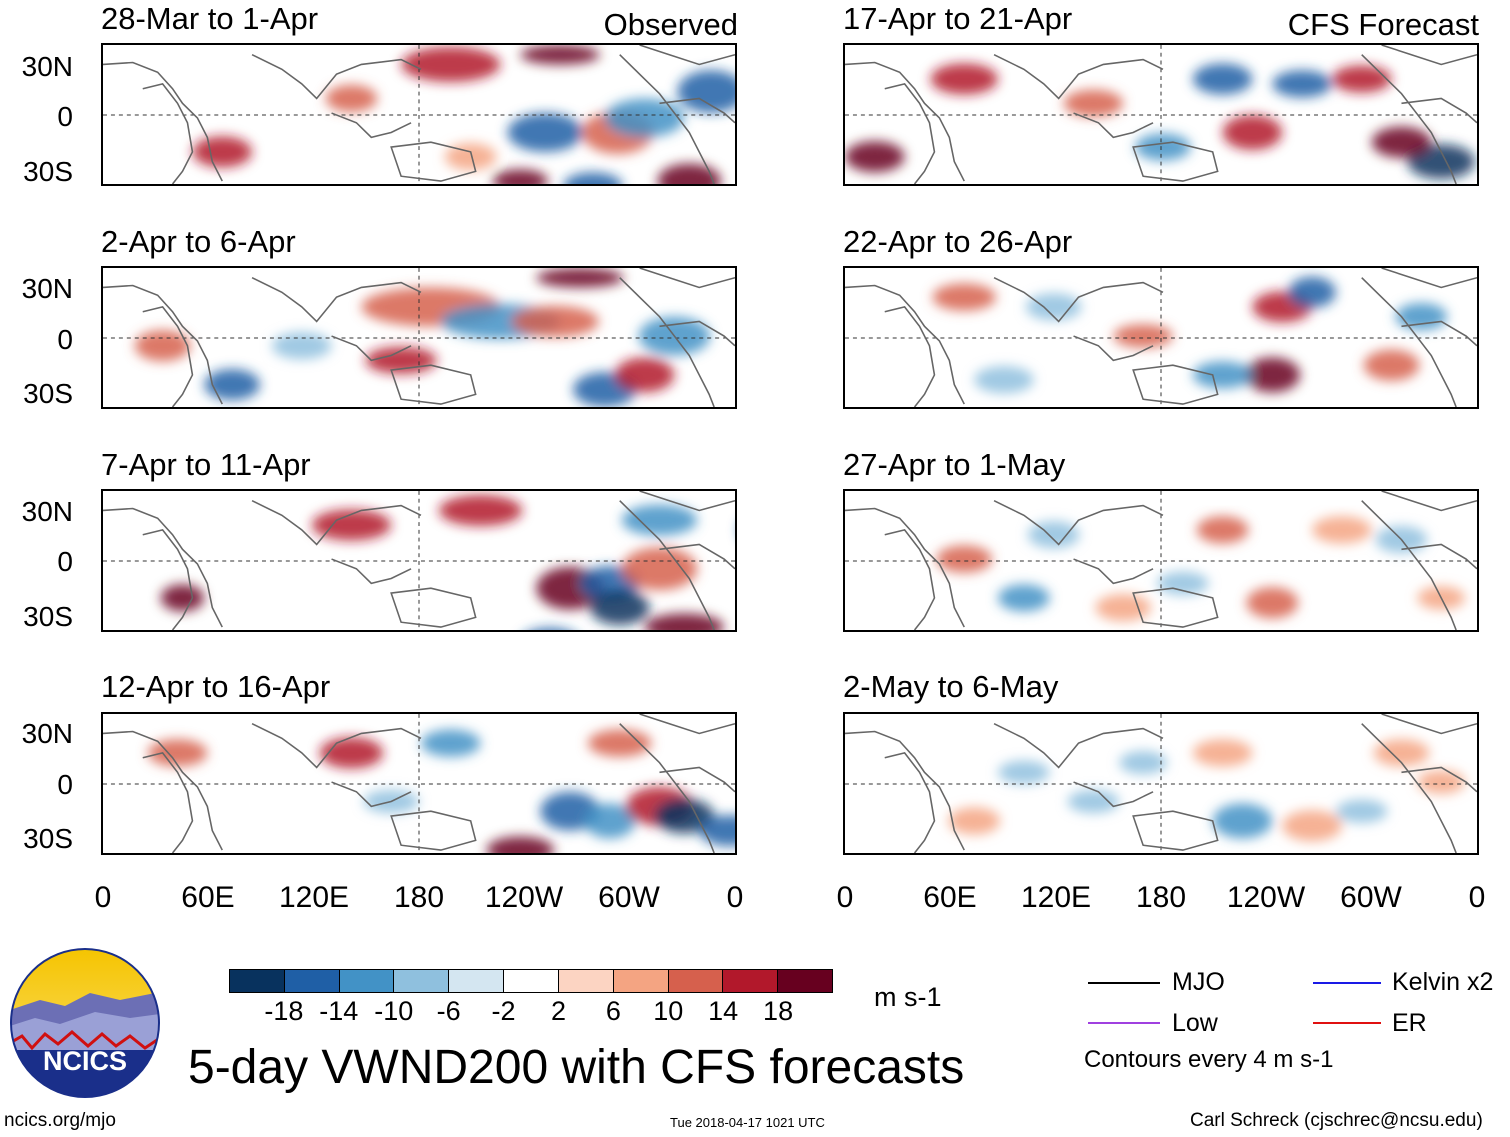 The width and height of the screenshot is (1510, 1137). What do you see at coordinates (1056, 897) in the screenshot?
I see `xlabel-right-120e: 120E` at bounding box center [1056, 897].